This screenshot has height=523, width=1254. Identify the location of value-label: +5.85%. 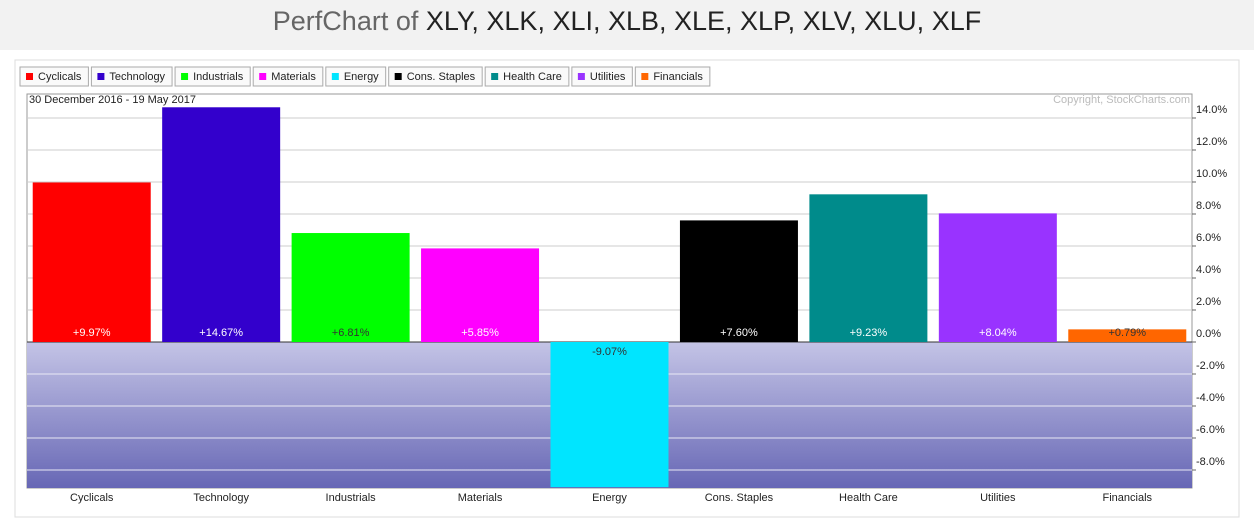
(480, 333).